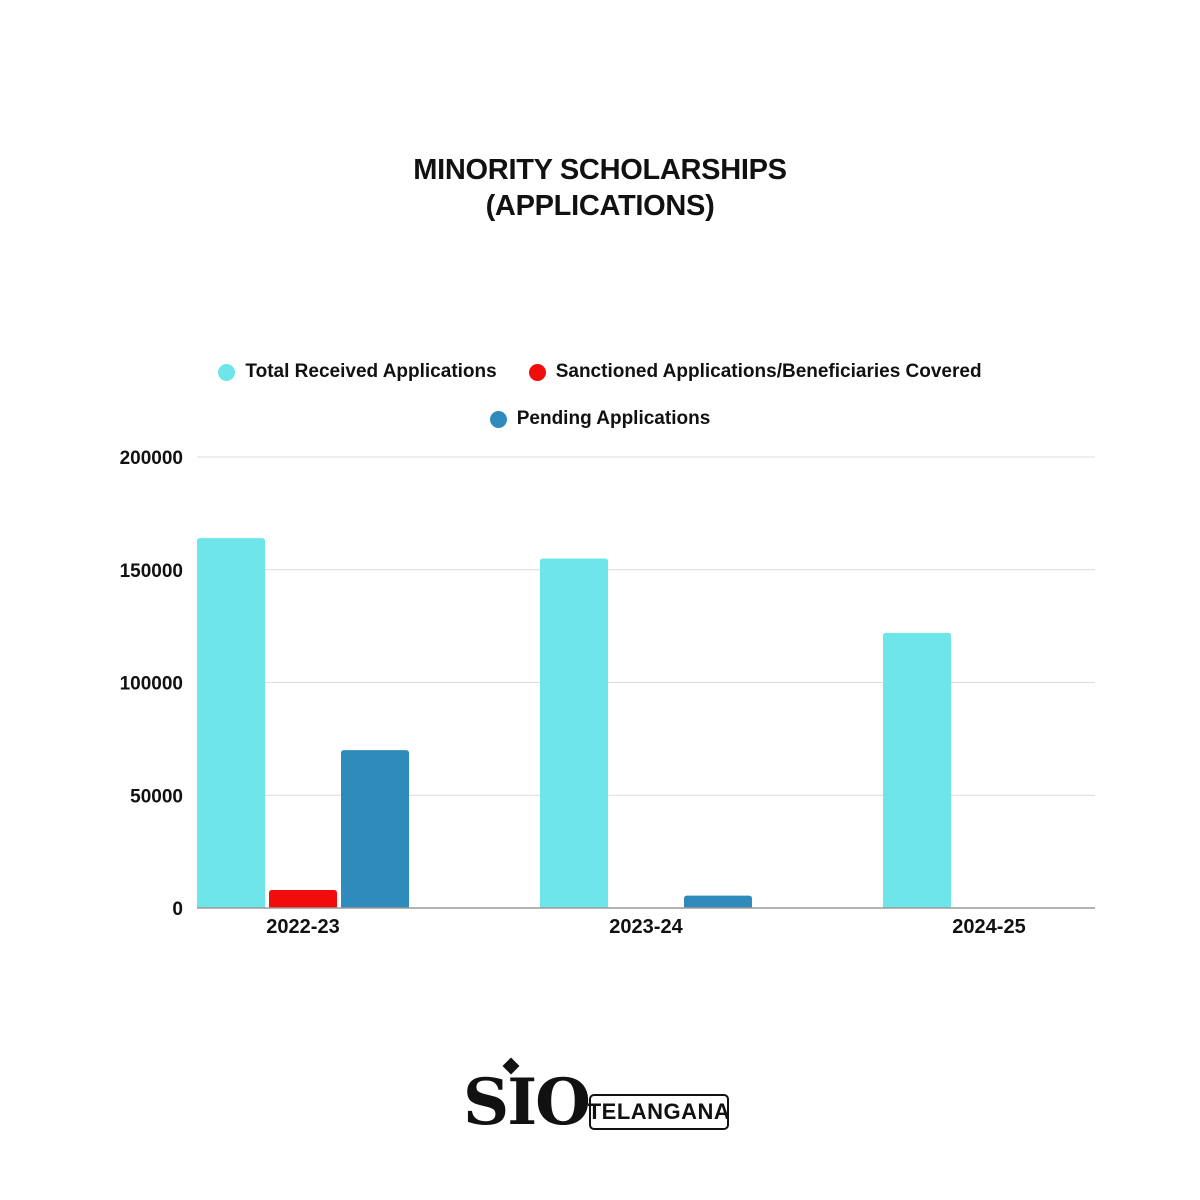 The height and width of the screenshot is (1200, 1200). Describe the element at coordinates (574, 733) in the screenshot. I see `bar-2023-24-total` at that location.